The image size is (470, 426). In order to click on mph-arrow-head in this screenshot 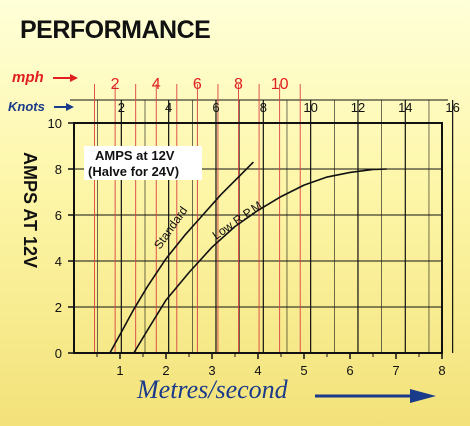, I will do `click(74, 78)`.